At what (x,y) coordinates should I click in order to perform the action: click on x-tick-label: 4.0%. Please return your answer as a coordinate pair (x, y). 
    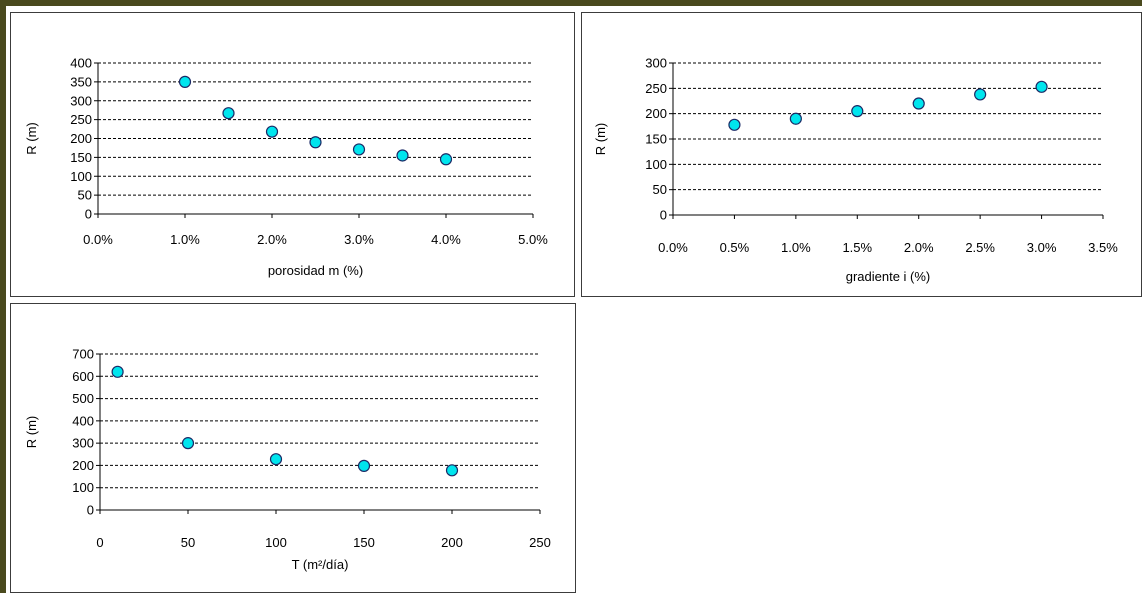
    Looking at the image, I should click on (446, 239).